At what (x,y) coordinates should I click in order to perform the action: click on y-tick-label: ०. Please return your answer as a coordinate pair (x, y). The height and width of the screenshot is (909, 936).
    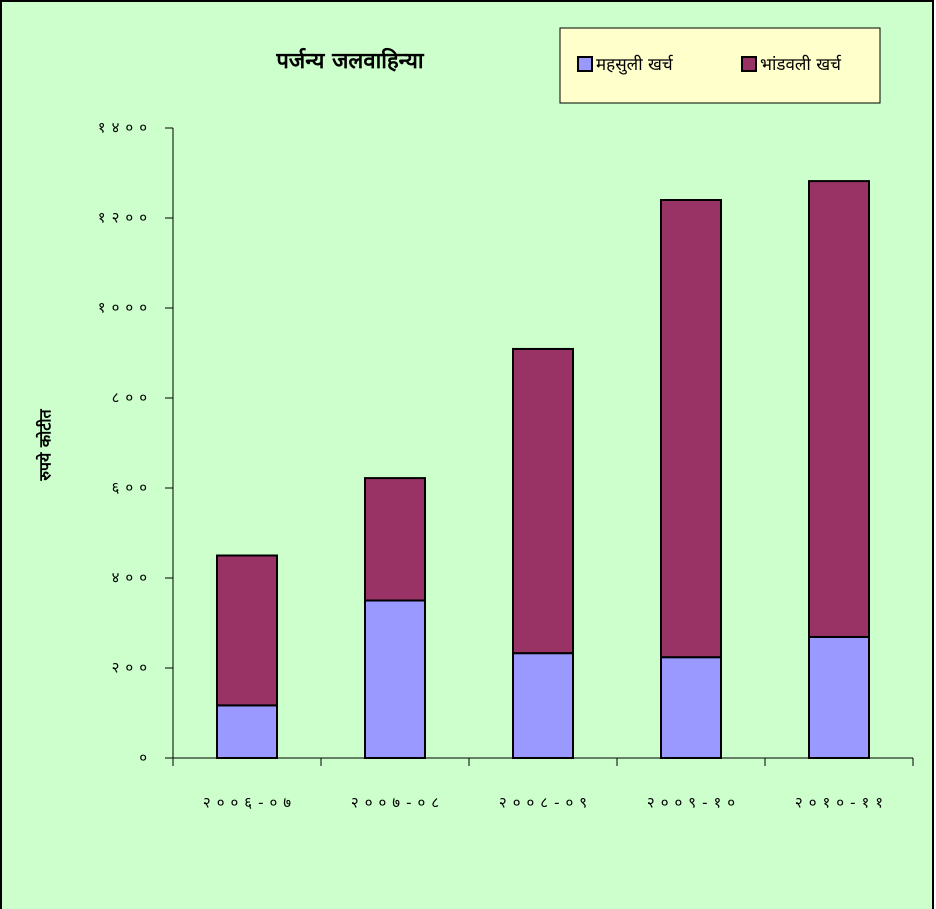
    Looking at the image, I should click on (146, 758).